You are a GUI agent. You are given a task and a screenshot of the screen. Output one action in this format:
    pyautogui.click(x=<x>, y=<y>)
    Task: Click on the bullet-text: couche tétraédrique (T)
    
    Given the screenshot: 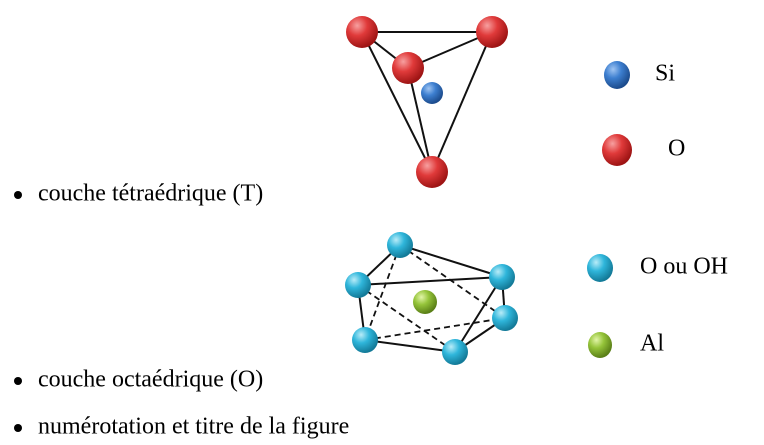 What is the action you would take?
    pyautogui.click(x=150, y=194)
    